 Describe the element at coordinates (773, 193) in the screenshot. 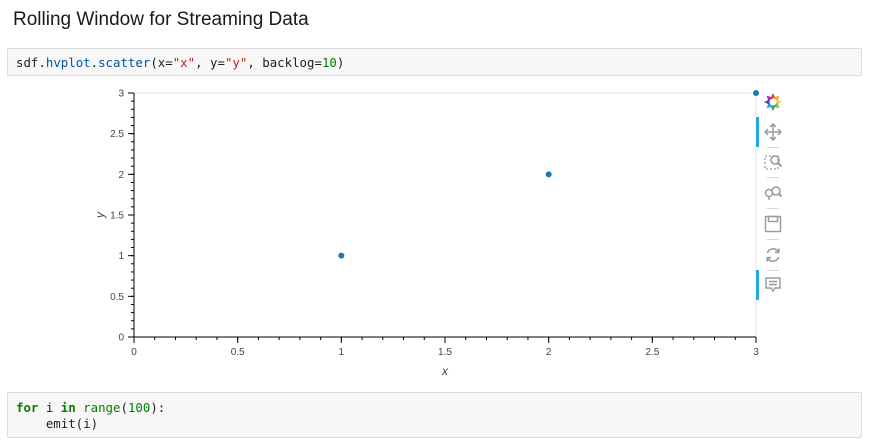

I see `wheel-zoom-icon` at that location.